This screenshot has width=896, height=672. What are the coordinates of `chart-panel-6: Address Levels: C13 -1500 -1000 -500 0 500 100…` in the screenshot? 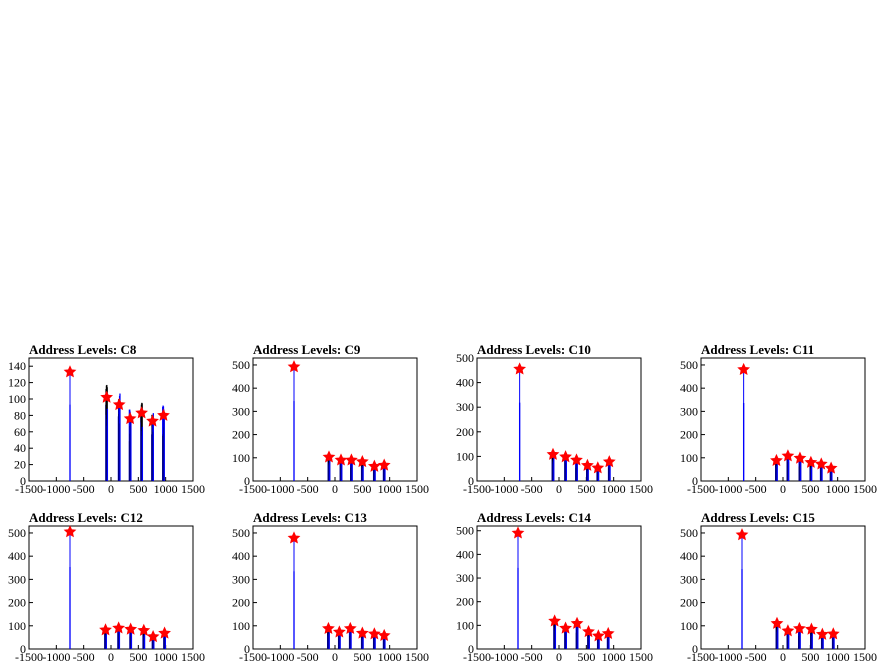 It's located at (330, 587).